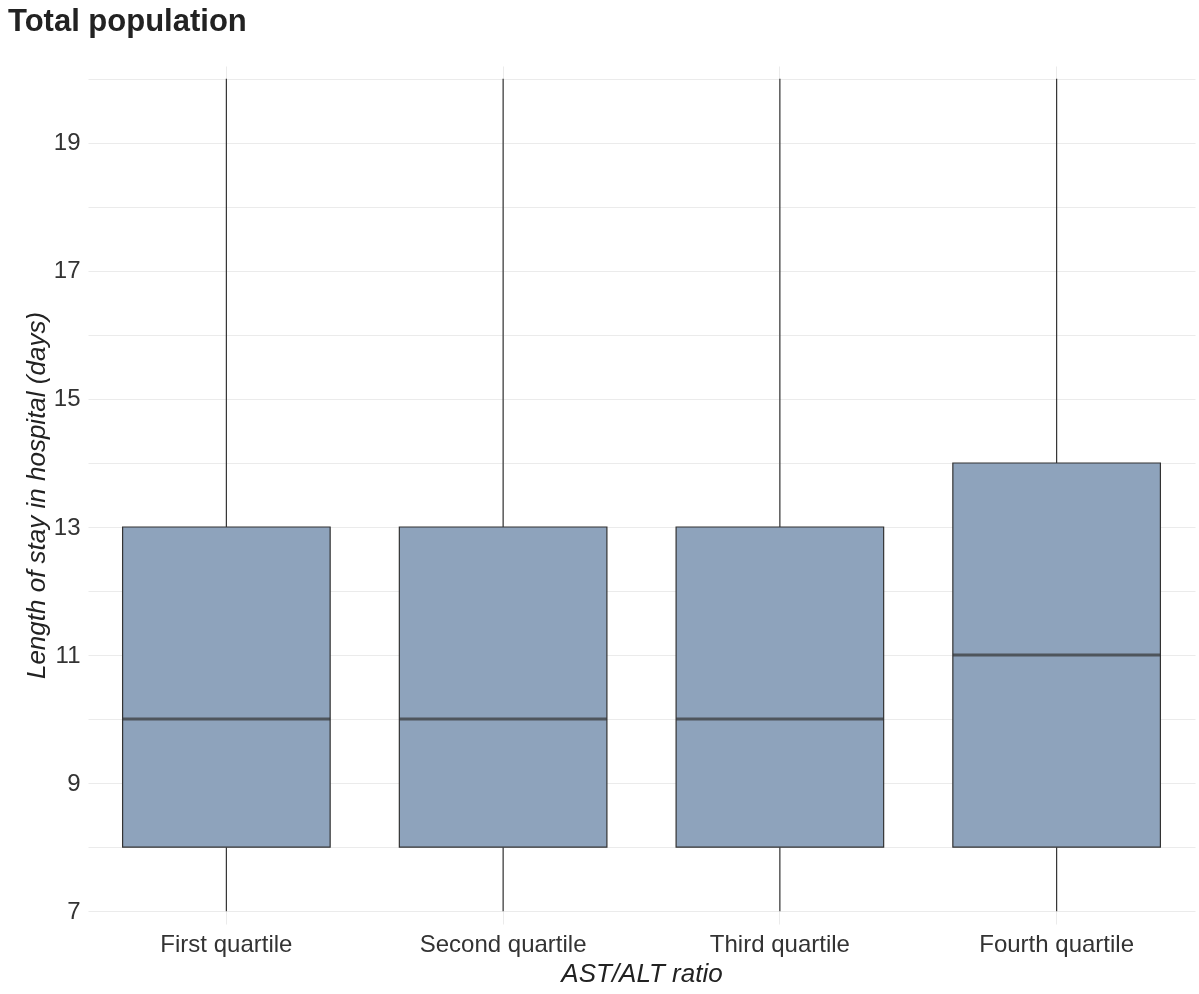  I want to click on x-tick-label: Second quartile, so click(503, 943).